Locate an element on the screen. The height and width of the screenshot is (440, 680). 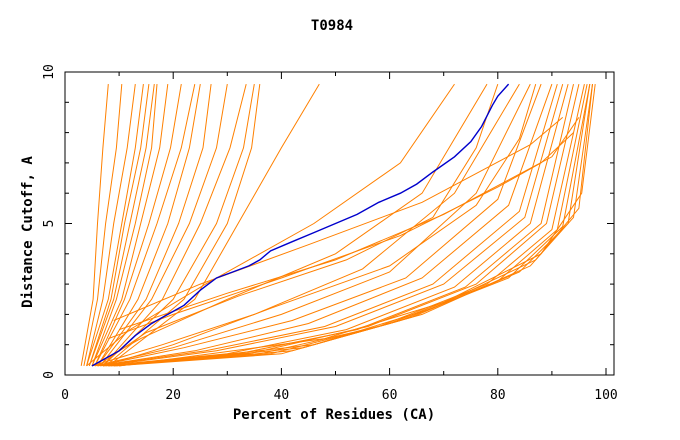
series-line-m16 is located at coordinates (183, 225).